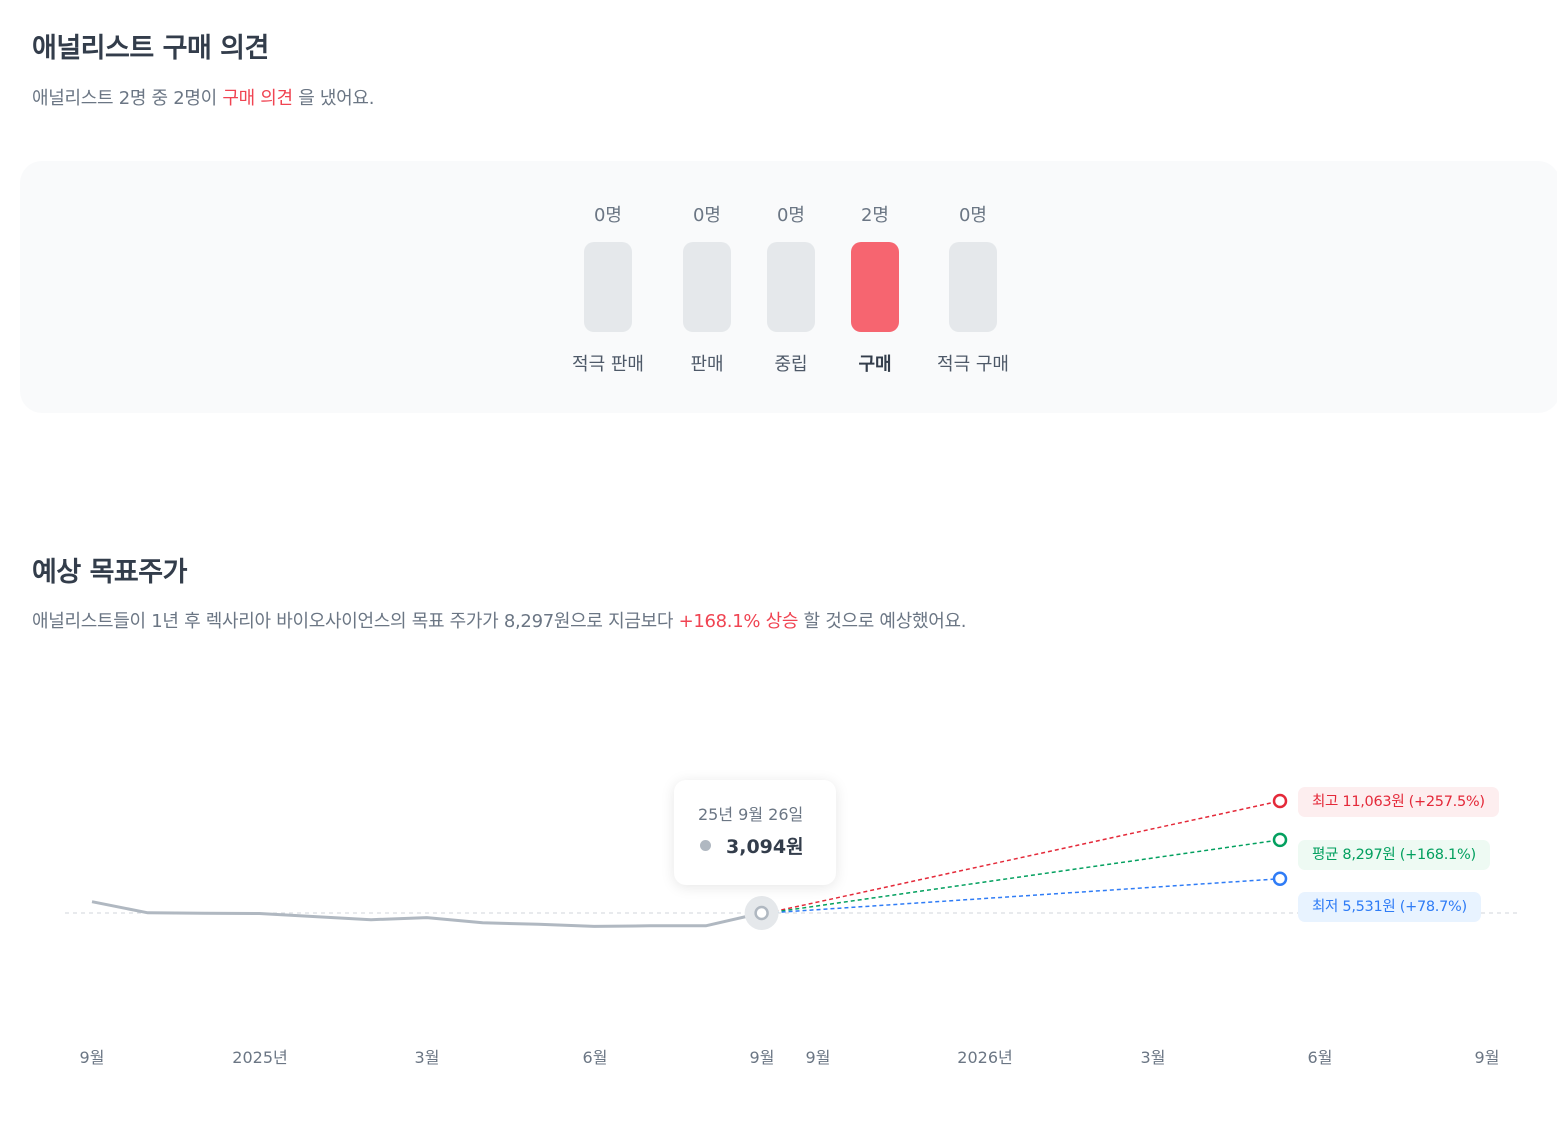  I want to click on projection-avg-line, so click(1024, 876).